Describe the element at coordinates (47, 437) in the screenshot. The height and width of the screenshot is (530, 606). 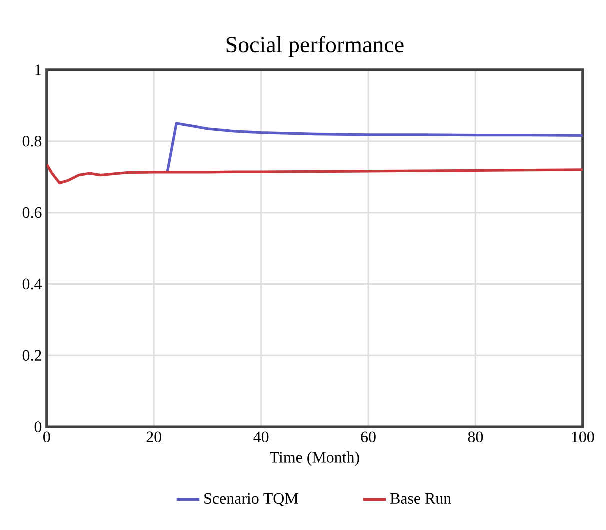
I see `x-tick-label: 0` at that location.